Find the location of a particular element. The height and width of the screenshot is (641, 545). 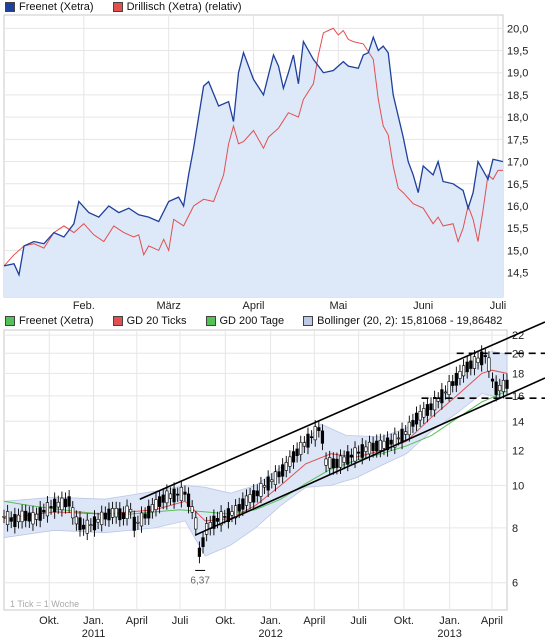

top-y-tick-label: 14,5 is located at coordinates (517, 274).